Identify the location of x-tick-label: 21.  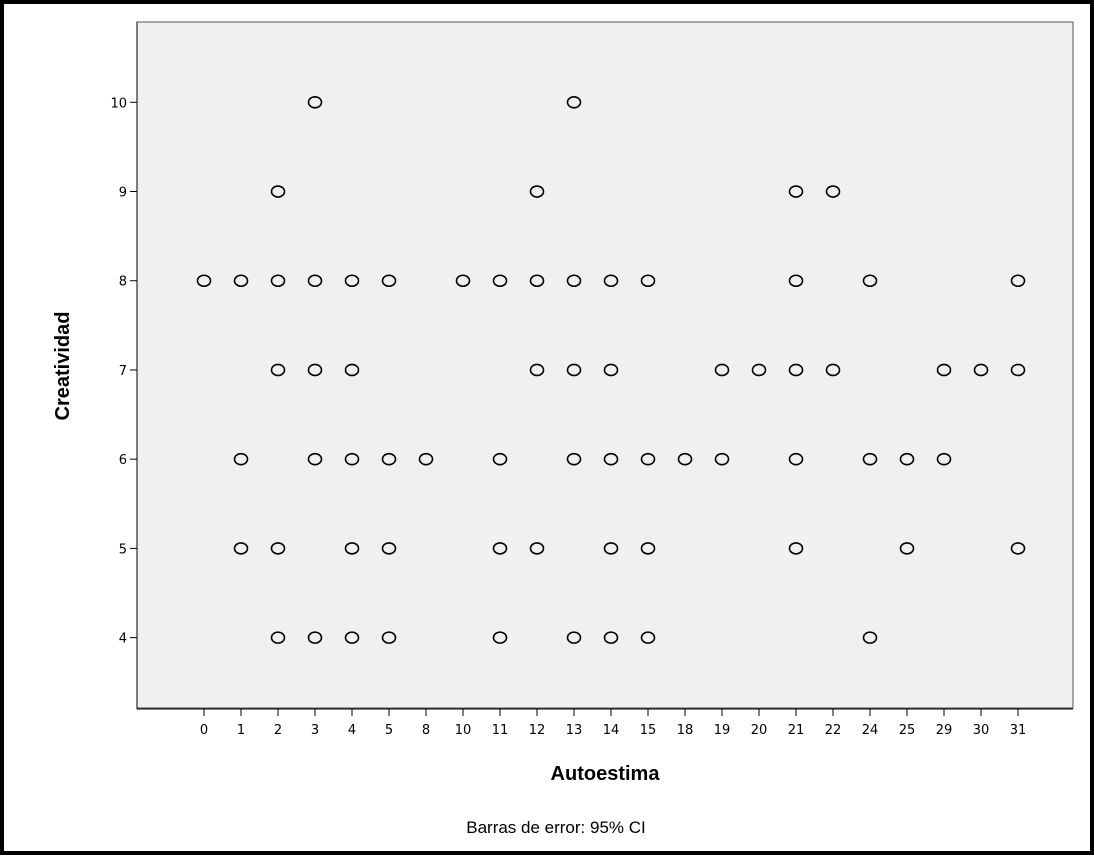
(796, 730).